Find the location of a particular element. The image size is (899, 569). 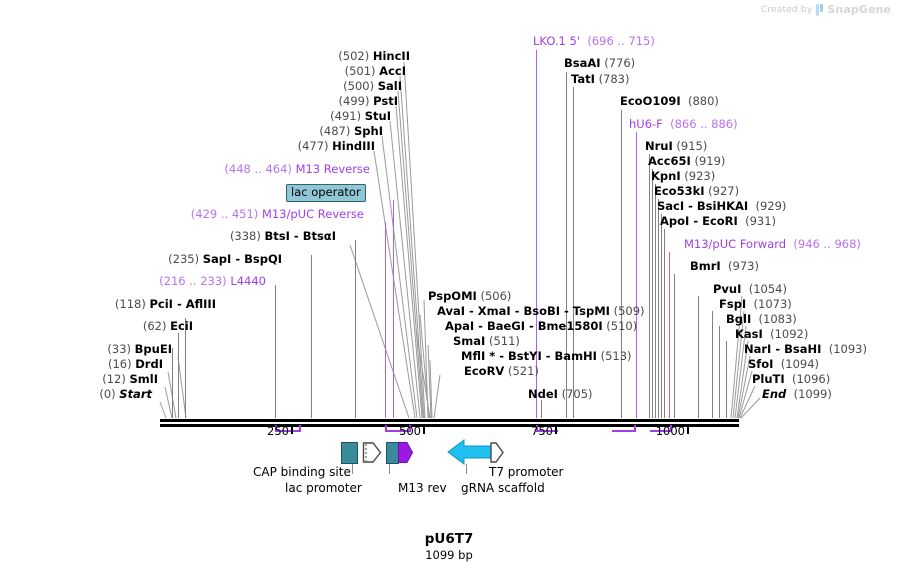

label-NruI: NruI (915) is located at coordinates (676, 146).